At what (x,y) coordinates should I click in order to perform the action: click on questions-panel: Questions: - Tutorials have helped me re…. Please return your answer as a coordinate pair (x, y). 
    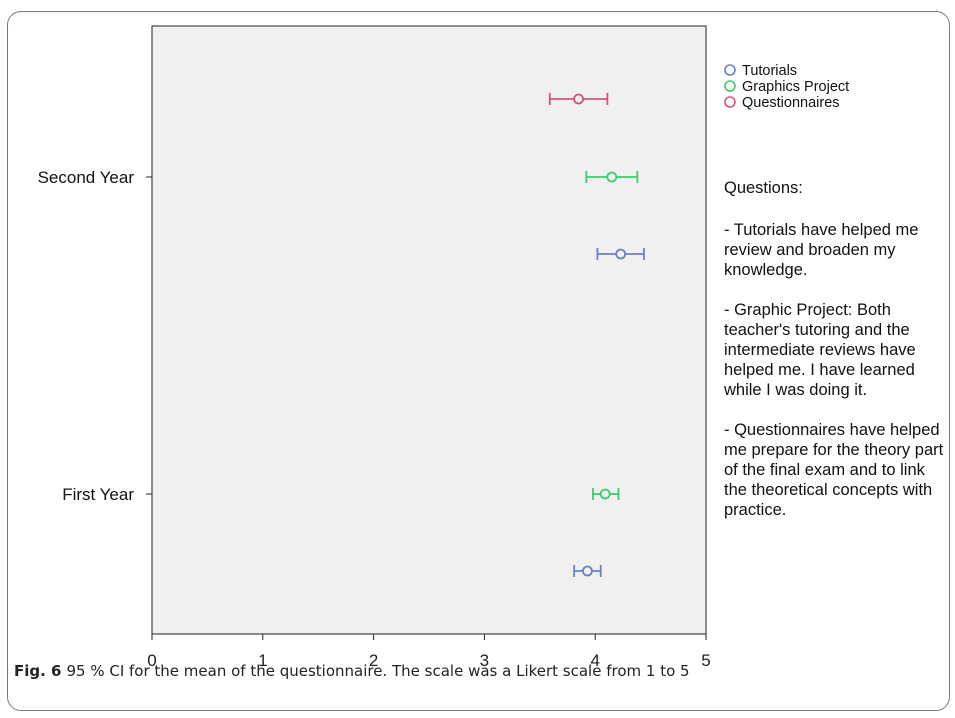
    Looking at the image, I should click on (838, 359).